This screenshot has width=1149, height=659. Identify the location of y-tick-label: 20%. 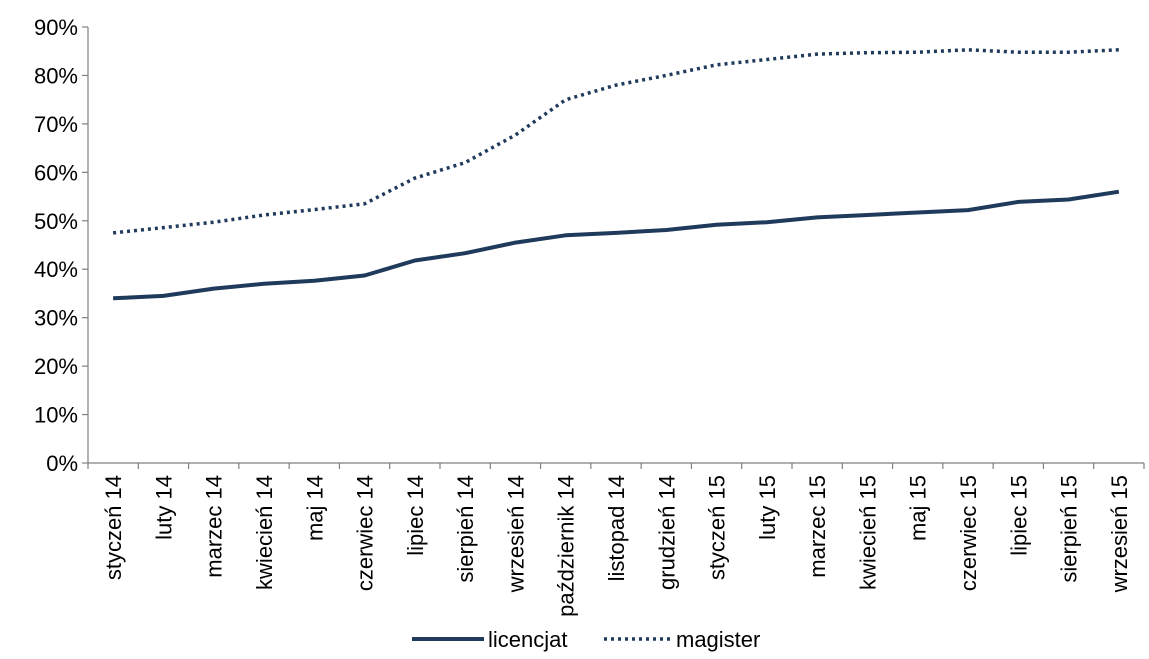
(56, 366).